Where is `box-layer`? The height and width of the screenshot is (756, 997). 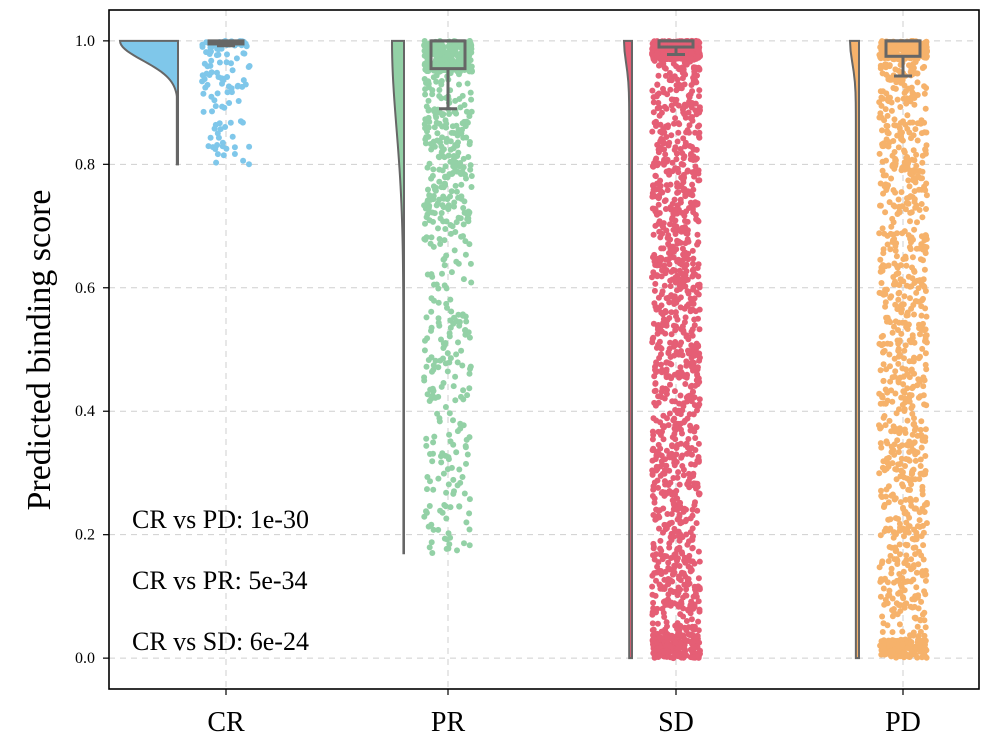
box-layer is located at coordinates (564, 75).